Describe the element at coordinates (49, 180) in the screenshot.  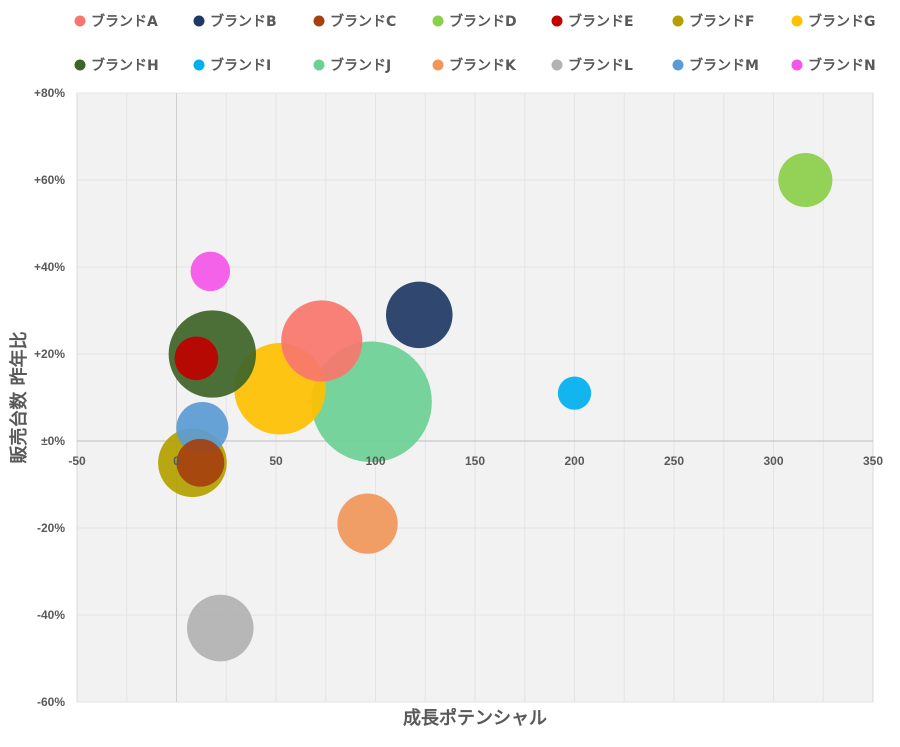
I see `y-tick-label: +60%` at that location.